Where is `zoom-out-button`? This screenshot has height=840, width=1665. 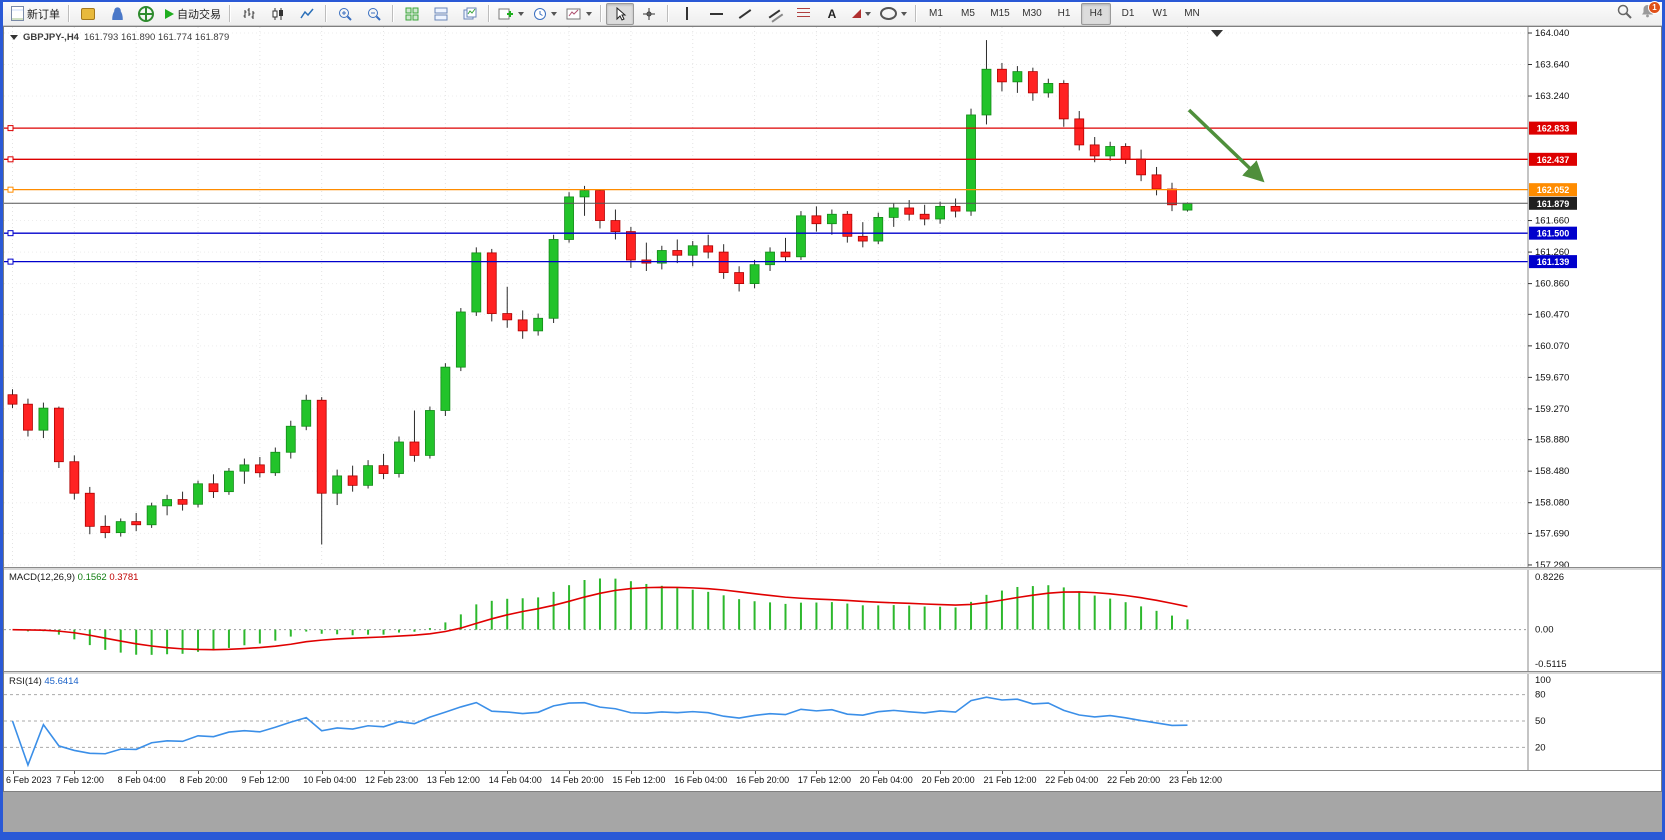
zoom-out-button is located at coordinates (374, 14).